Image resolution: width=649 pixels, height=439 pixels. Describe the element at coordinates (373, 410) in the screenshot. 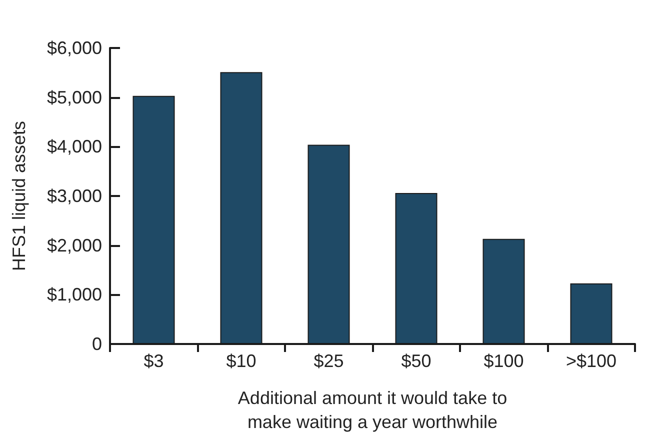

I see `x-axis-title: Additional amount it would take to make waiting a year worthwhile` at that location.